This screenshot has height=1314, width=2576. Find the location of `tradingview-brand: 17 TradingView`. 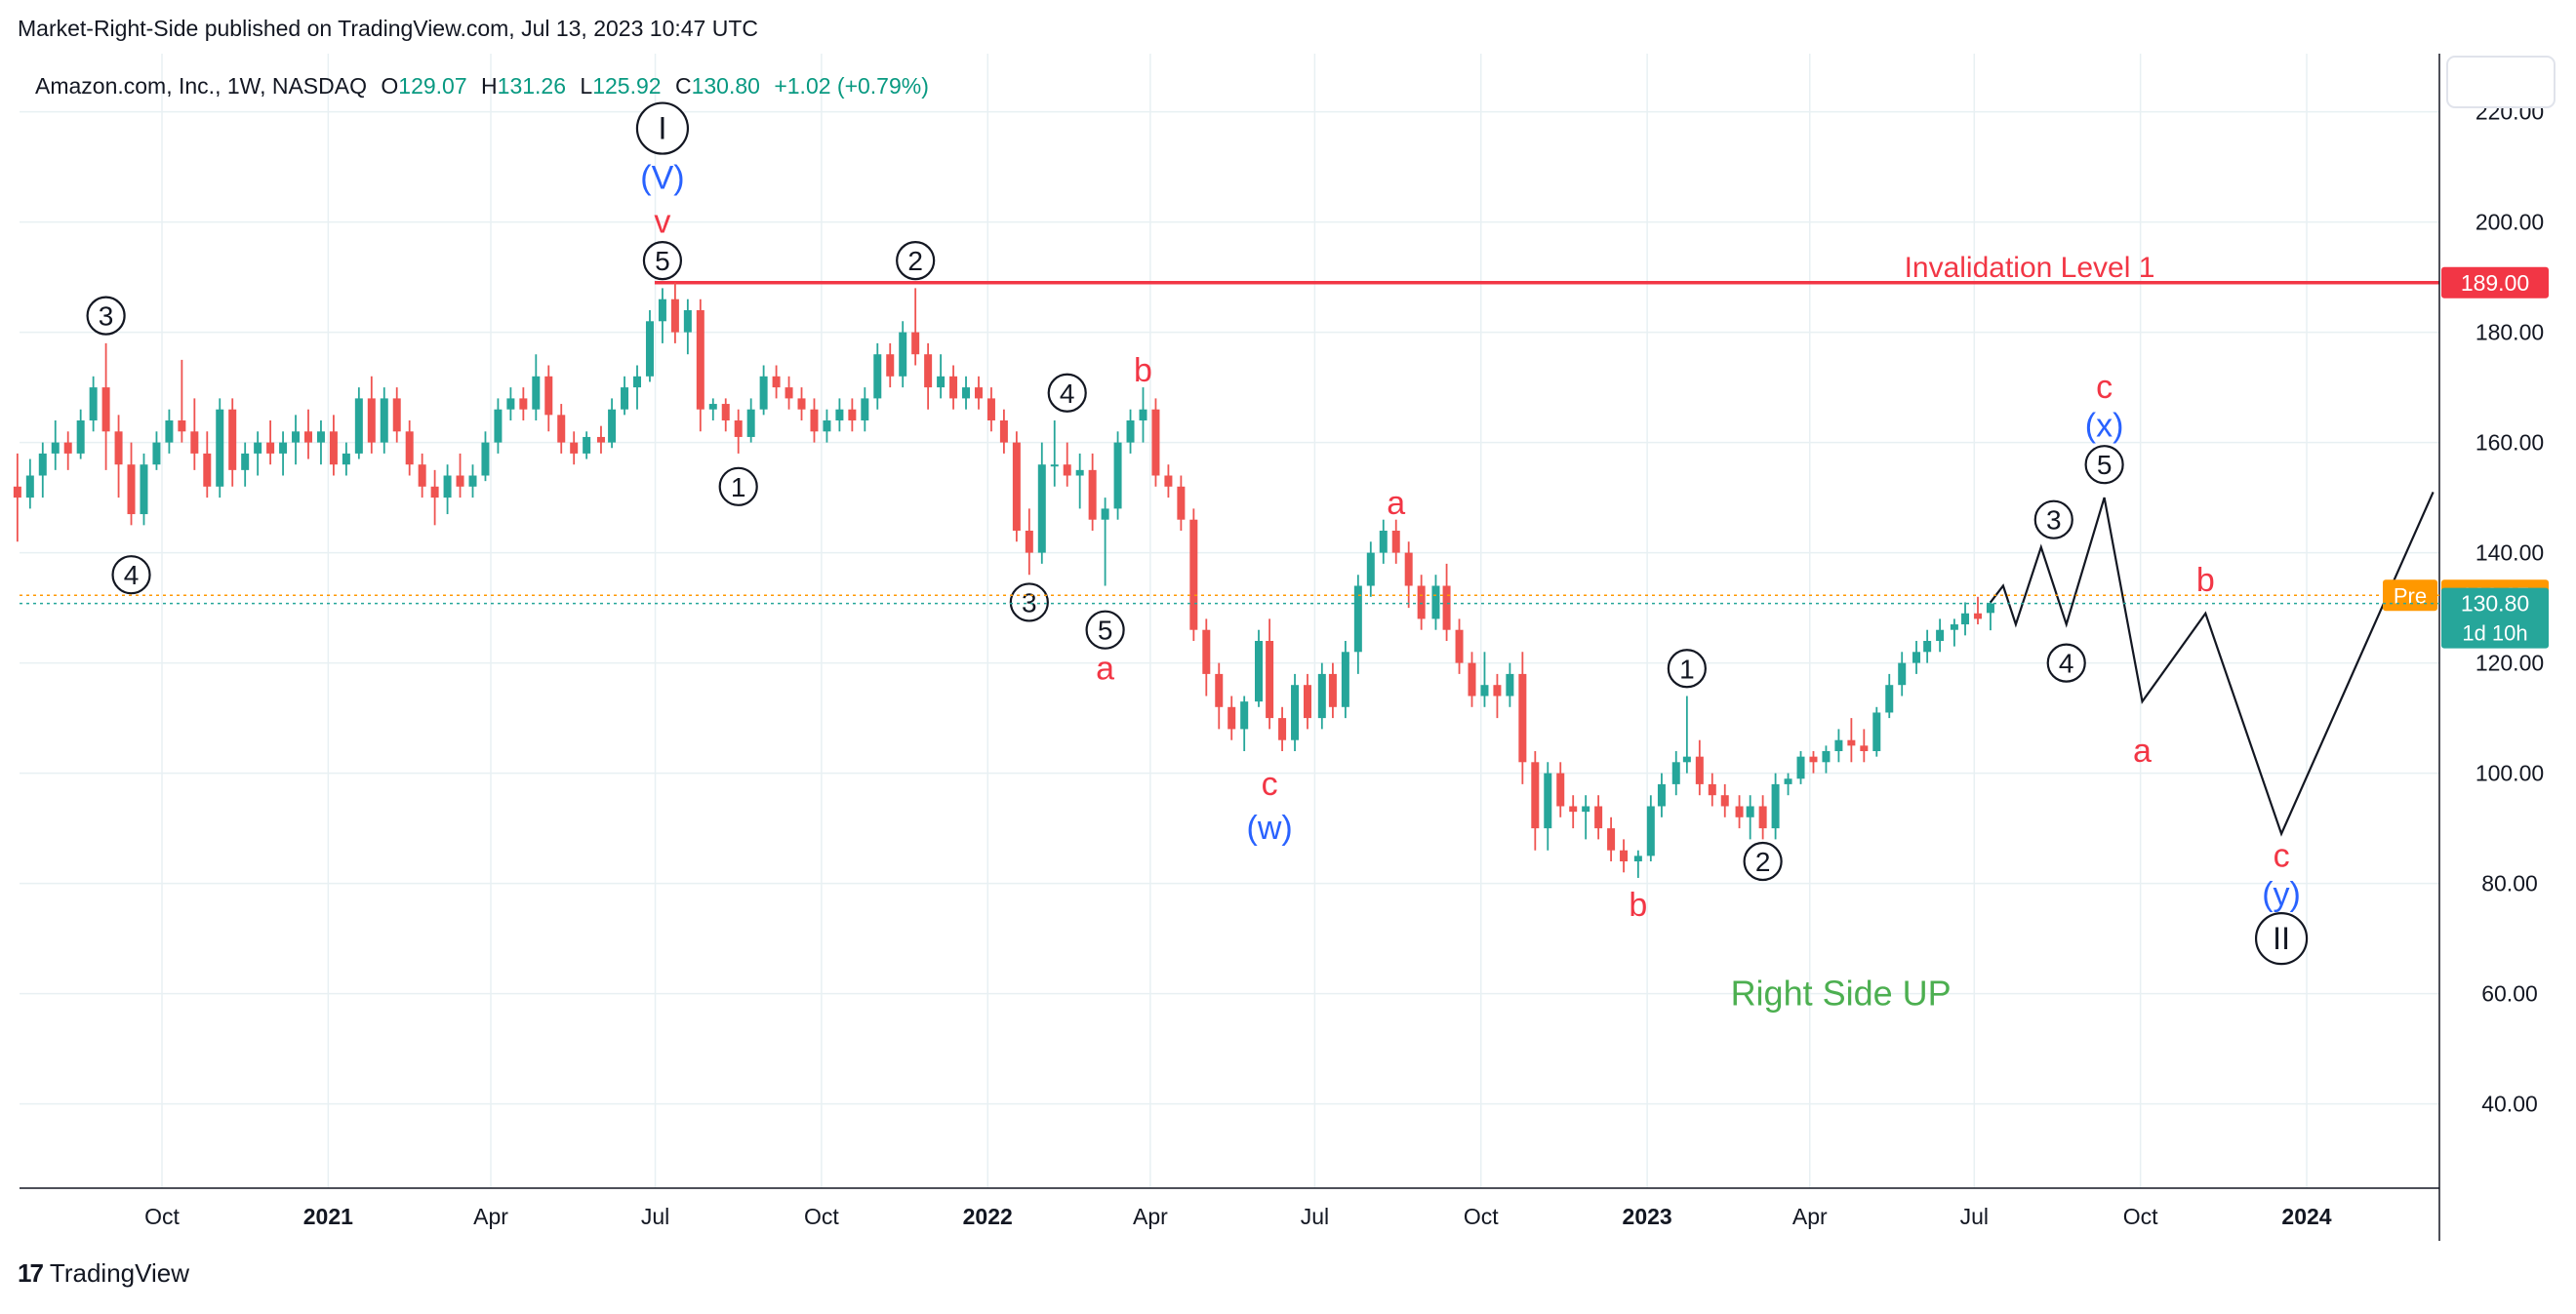

tradingview-brand: 17 TradingView is located at coordinates (103, 1273).